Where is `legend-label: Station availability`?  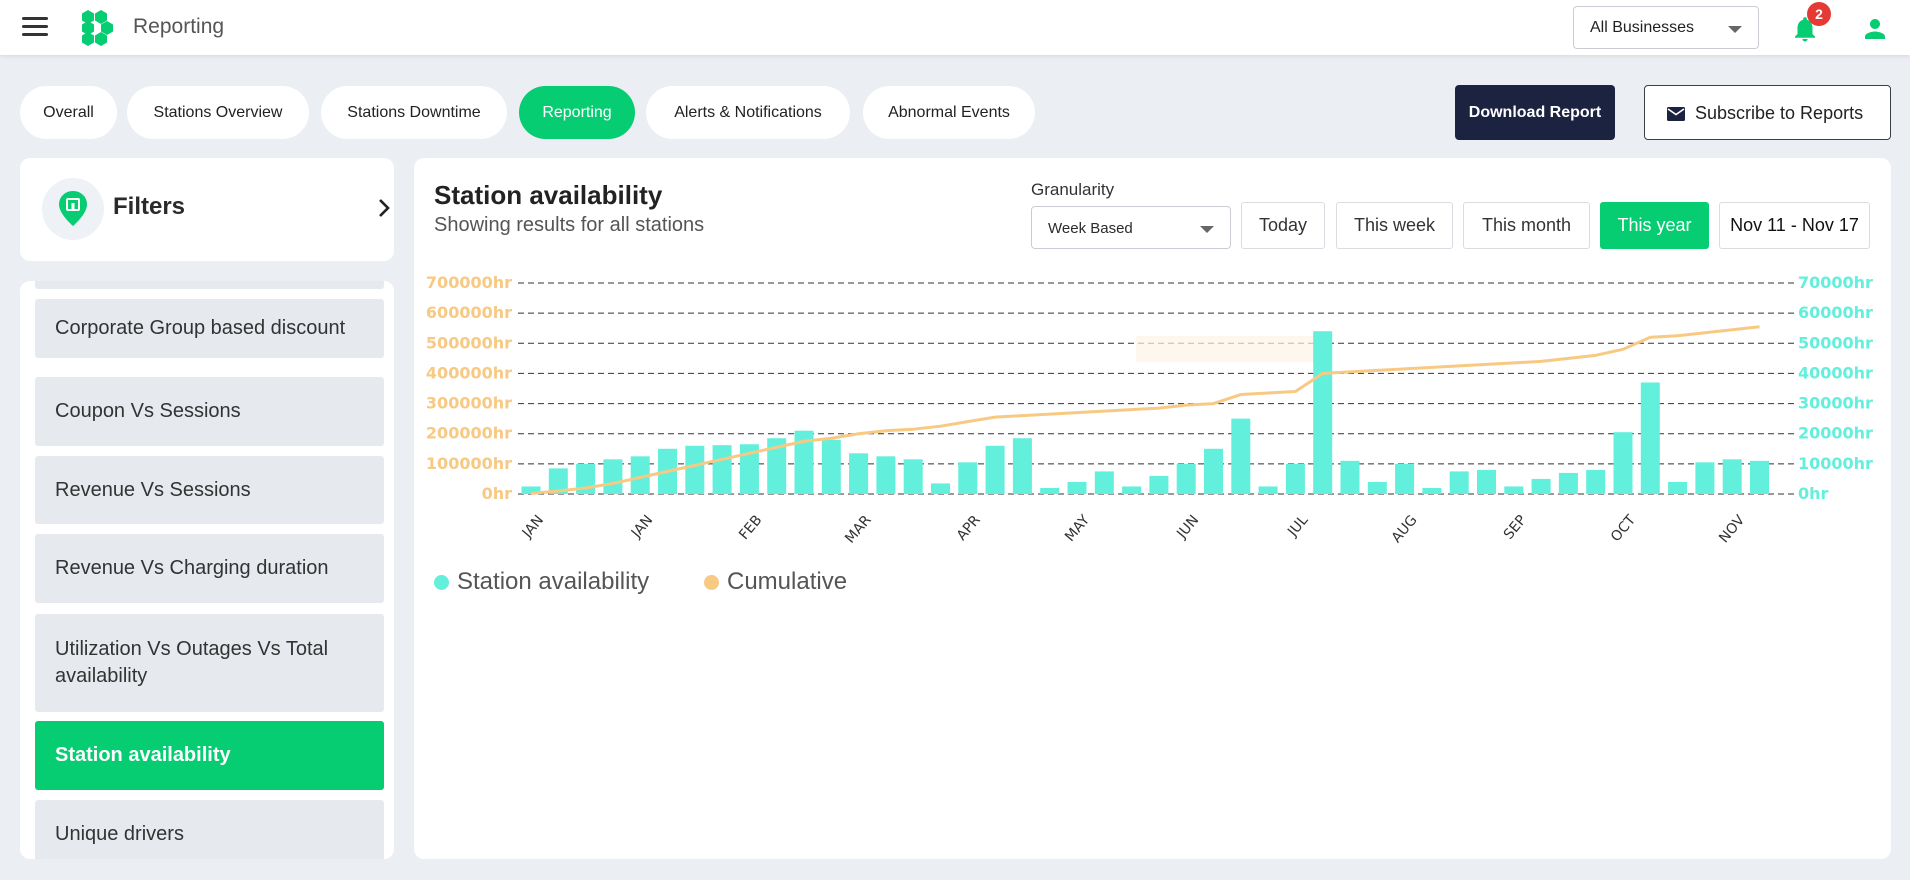
legend-label: Station availability is located at coordinates (553, 581).